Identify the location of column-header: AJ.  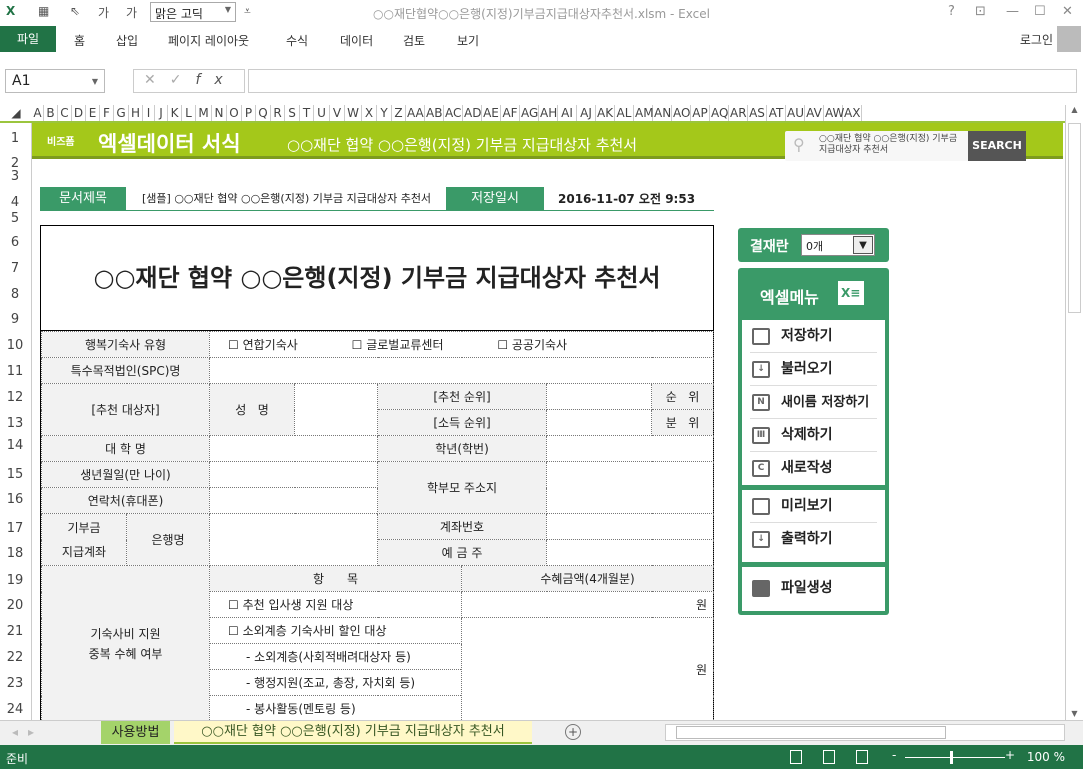
(586, 113).